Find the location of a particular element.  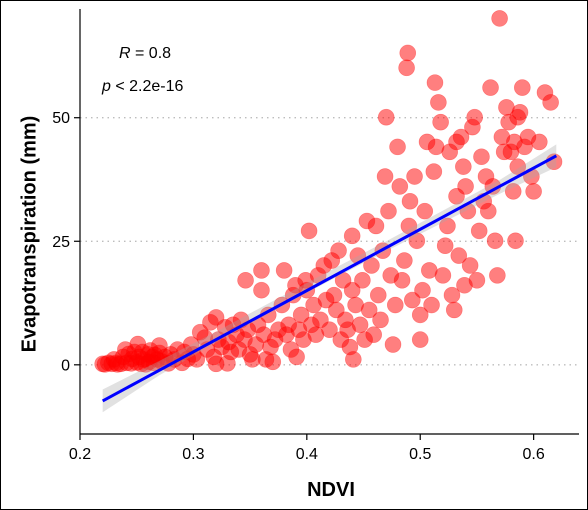

correlation-annotation: R = 0.8 is located at coordinates (145, 53).